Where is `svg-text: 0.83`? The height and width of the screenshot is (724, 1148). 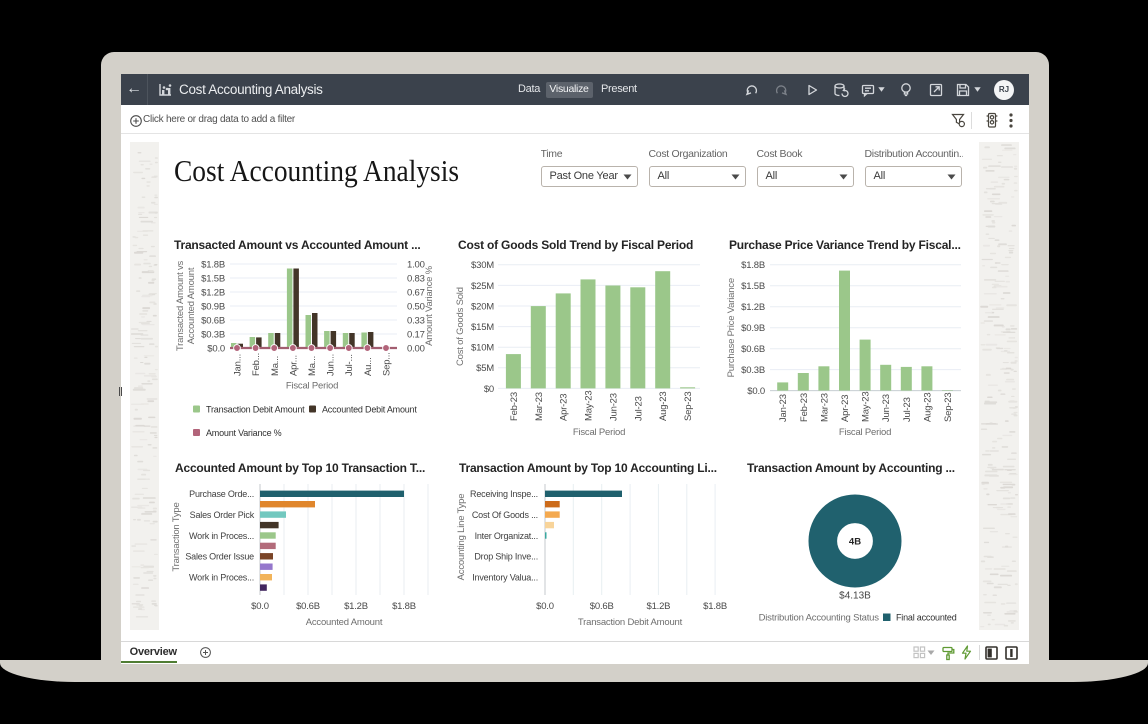
svg-text: 0.83 is located at coordinates (416, 278).